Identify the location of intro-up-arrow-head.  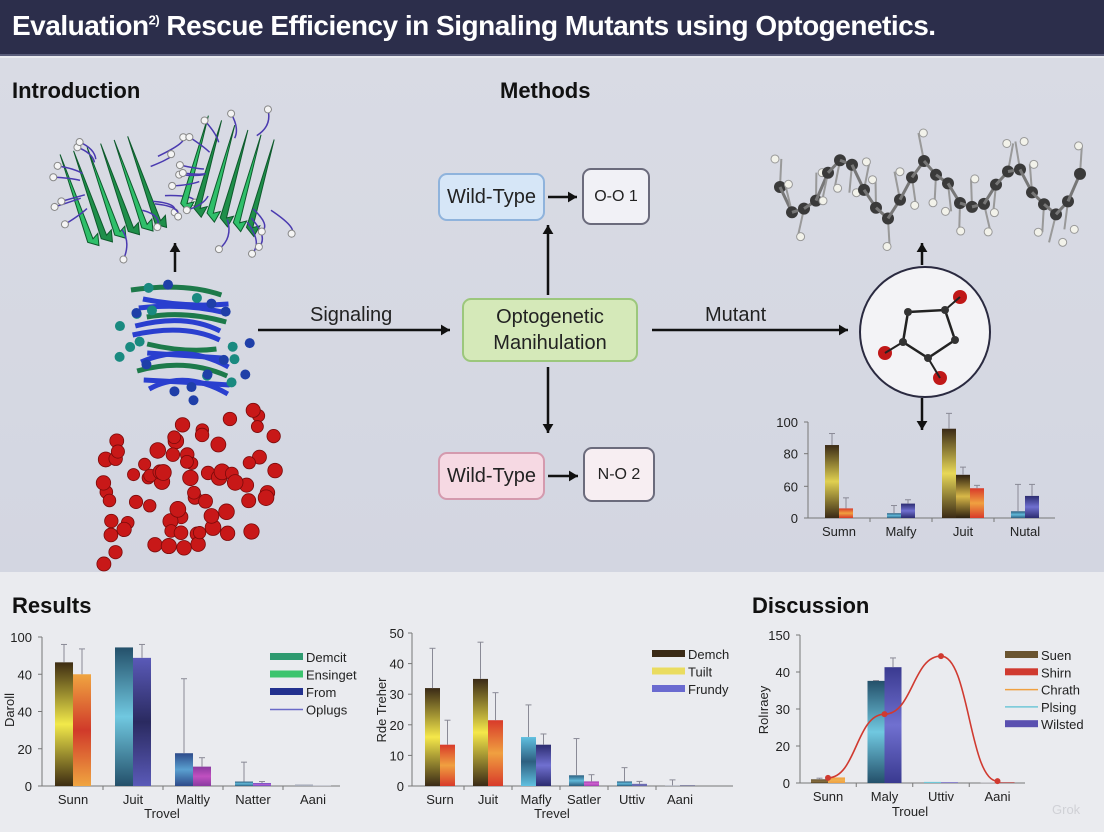
(175, 247).